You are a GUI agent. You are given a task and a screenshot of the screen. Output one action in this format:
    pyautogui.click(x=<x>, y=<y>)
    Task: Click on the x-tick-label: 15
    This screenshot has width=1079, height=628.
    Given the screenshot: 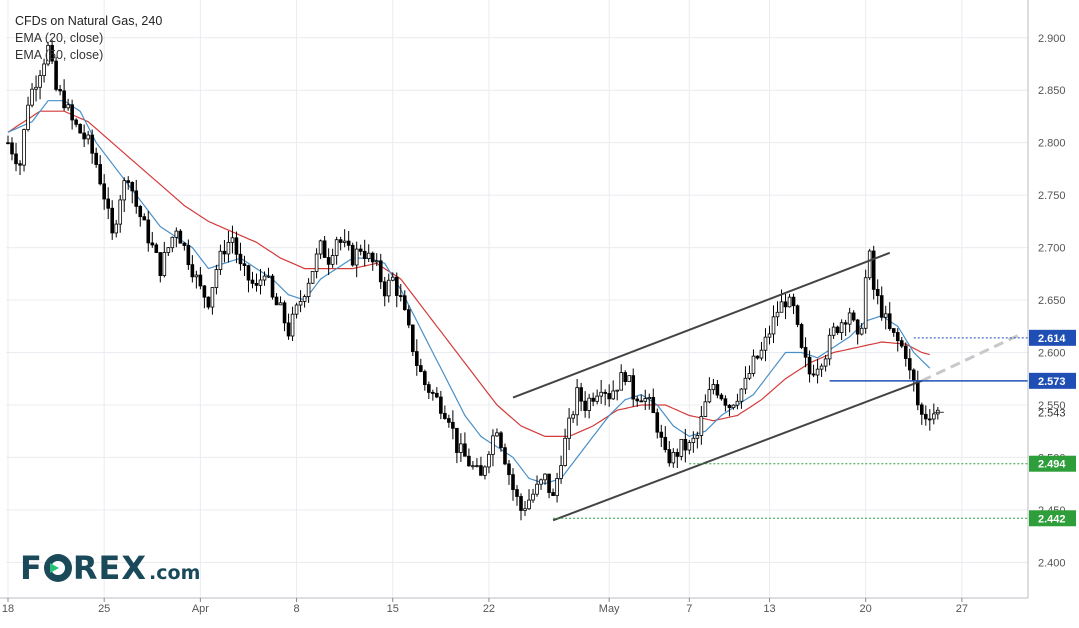 What is the action you would take?
    pyautogui.click(x=393, y=609)
    